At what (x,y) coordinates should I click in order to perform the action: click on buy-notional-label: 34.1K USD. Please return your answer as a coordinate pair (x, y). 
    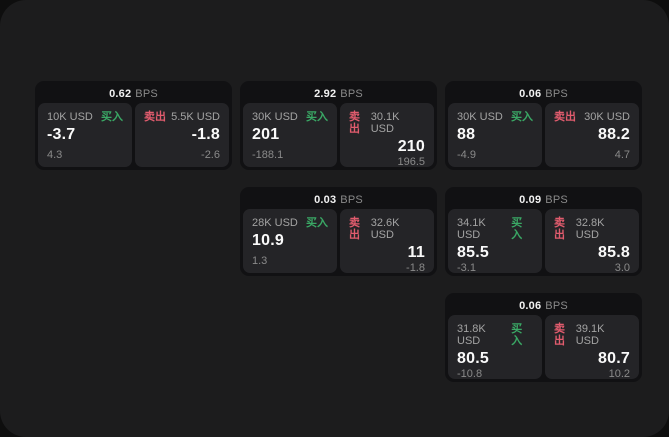
    Looking at the image, I should click on (471, 229).